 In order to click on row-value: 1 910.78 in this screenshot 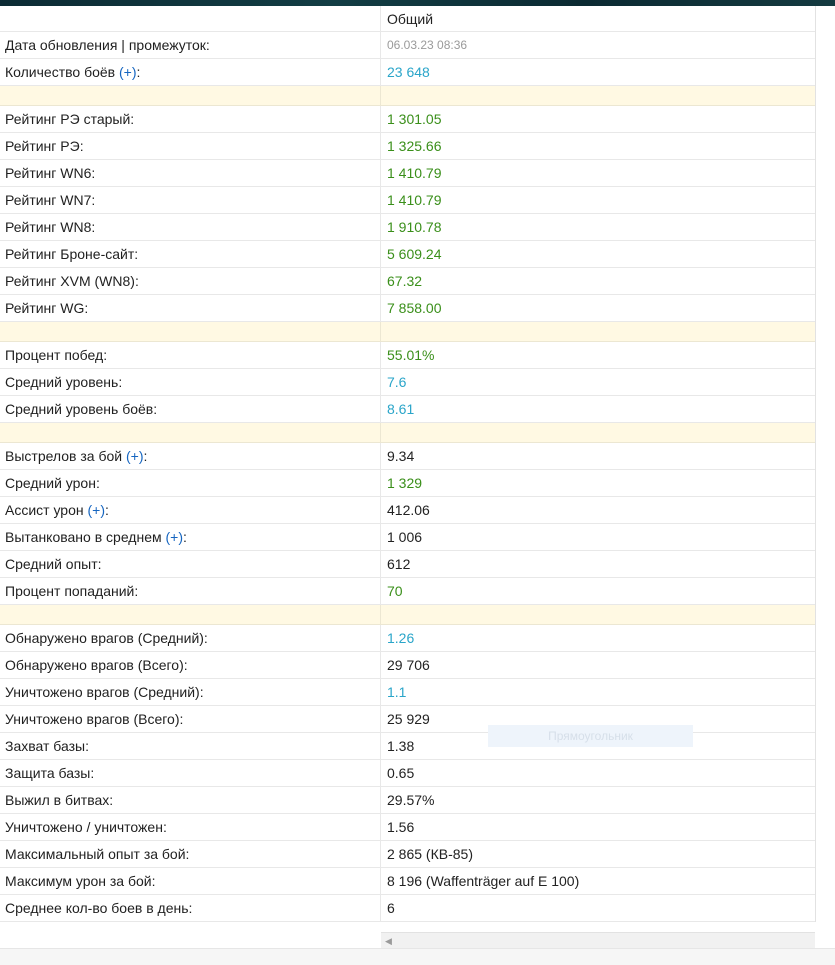, I will do `click(414, 227)`.